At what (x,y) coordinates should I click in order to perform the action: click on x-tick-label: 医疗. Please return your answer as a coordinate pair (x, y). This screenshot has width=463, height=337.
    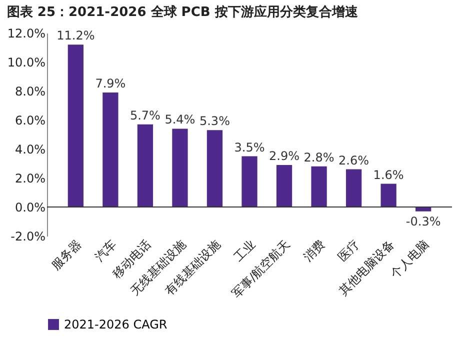
    Looking at the image, I should click on (348, 250).